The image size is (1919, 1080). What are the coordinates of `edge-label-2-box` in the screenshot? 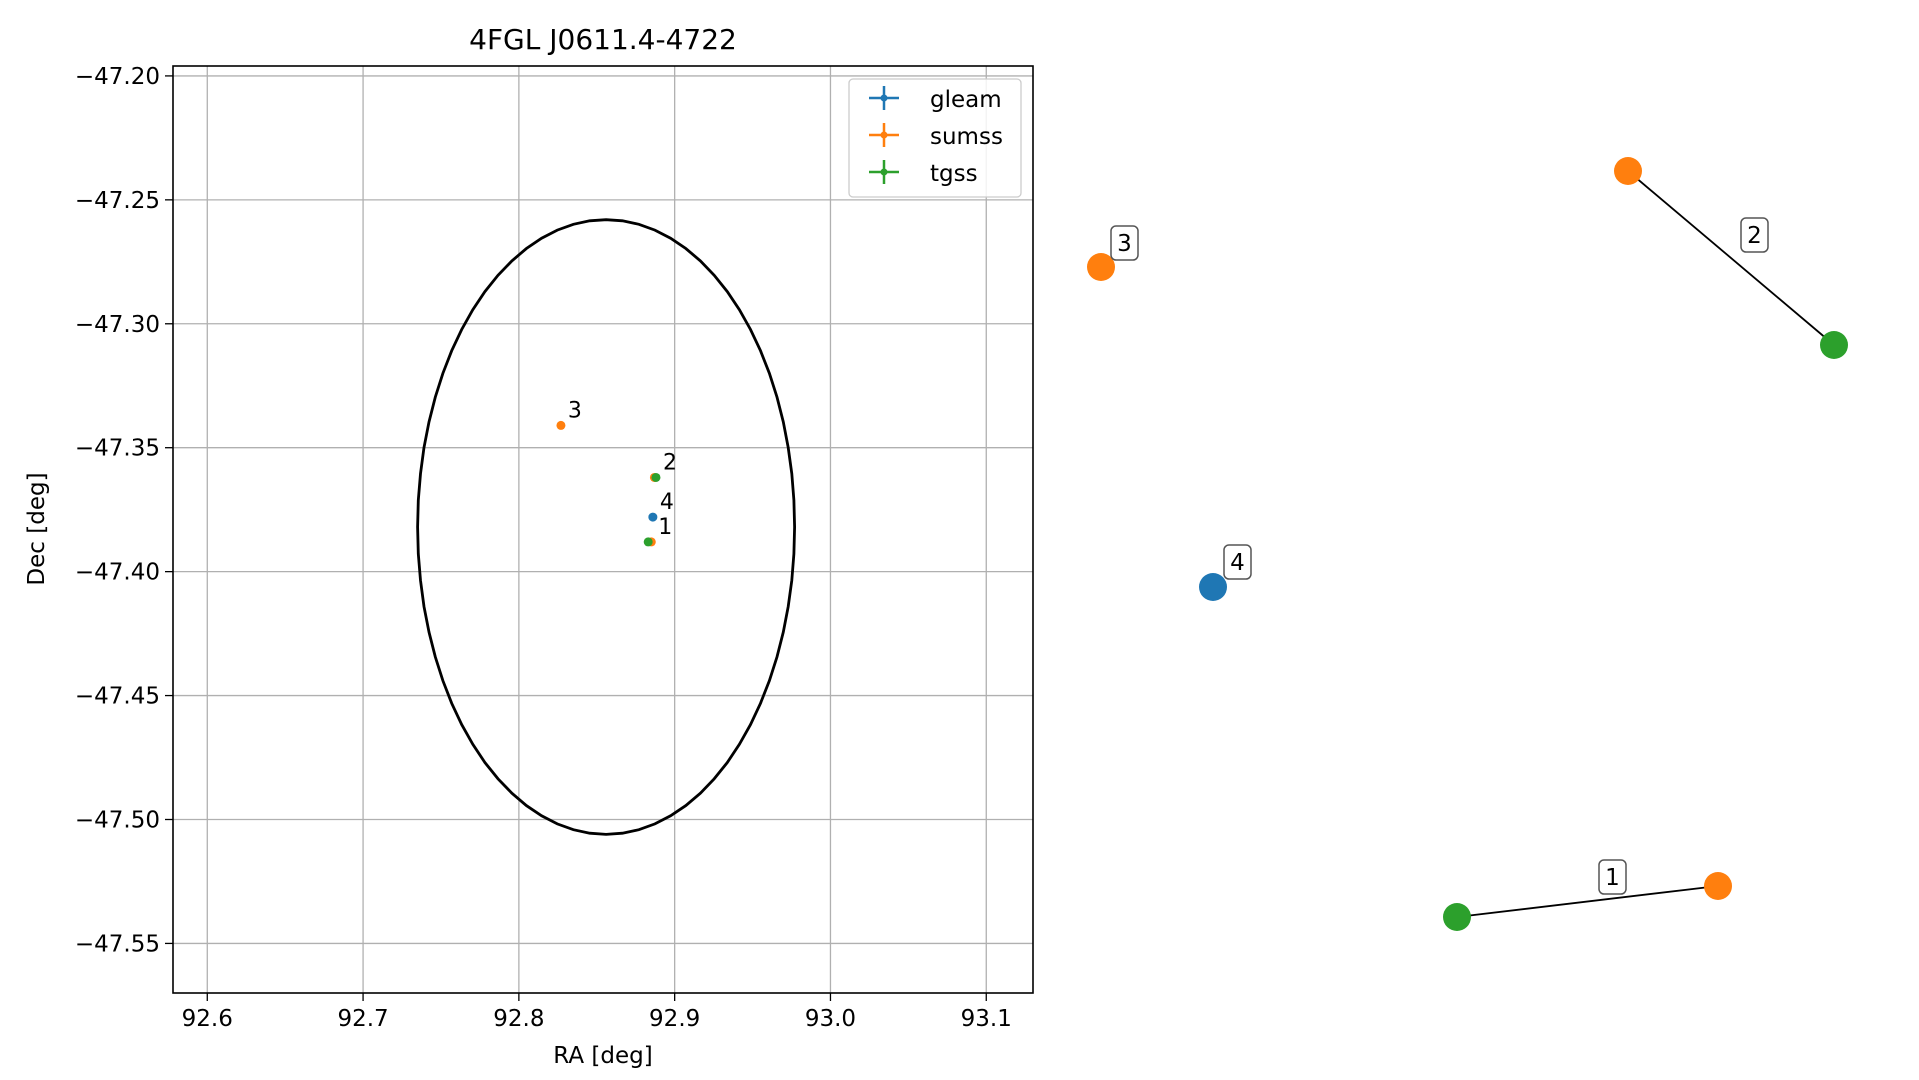 It's located at (1754, 235).